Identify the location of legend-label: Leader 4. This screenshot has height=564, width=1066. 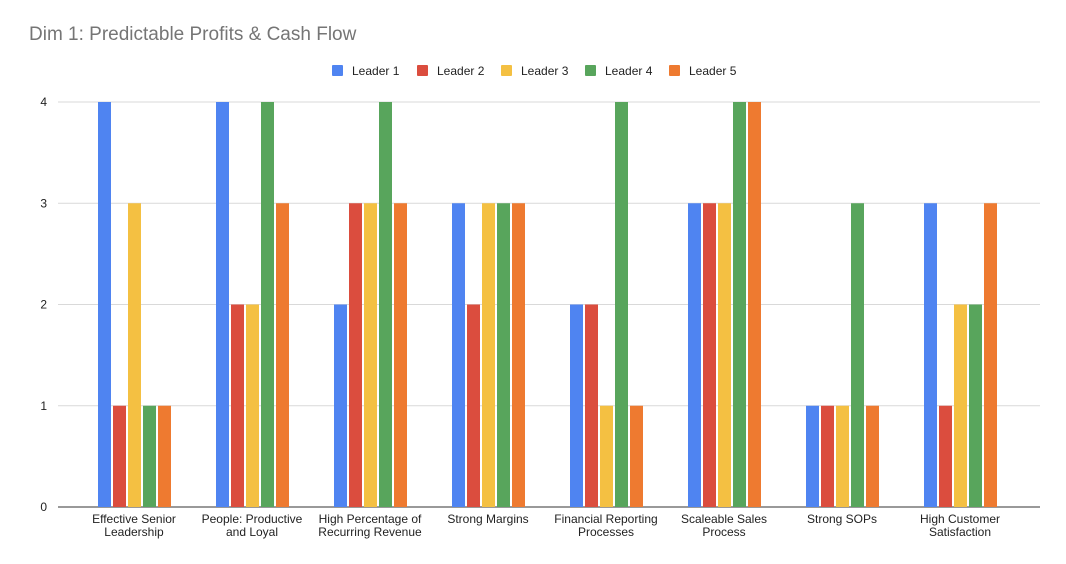
(629, 71).